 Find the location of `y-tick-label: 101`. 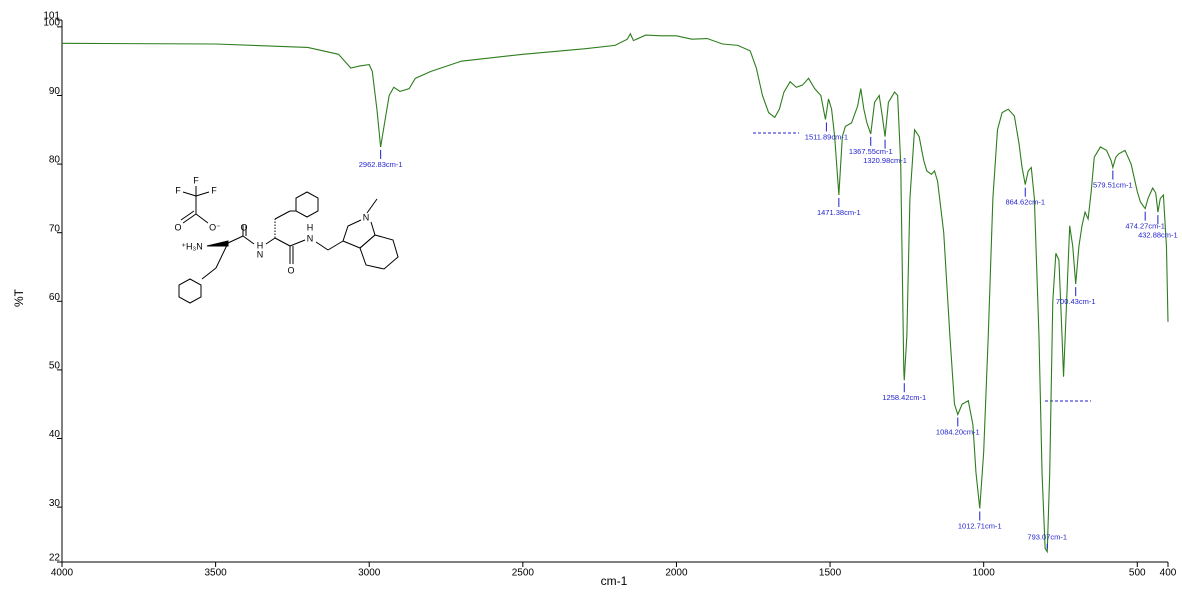

y-tick-label: 101 is located at coordinates (51, 16).